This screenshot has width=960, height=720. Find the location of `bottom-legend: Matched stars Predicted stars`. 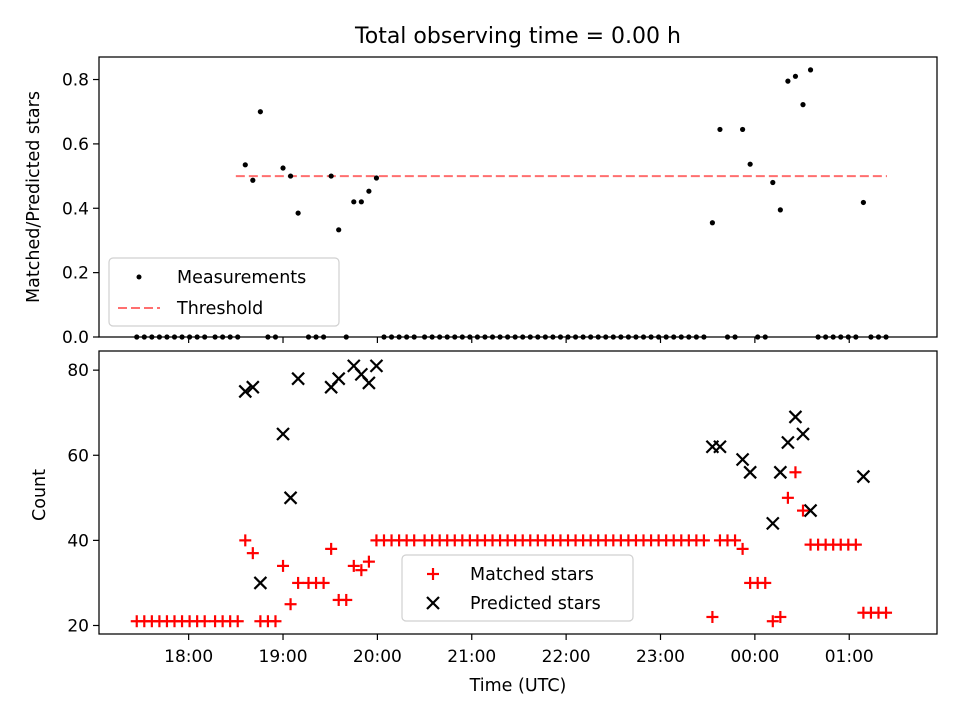

bottom-legend: Matched stars Predicted stars is located at coordinates (517, 588).